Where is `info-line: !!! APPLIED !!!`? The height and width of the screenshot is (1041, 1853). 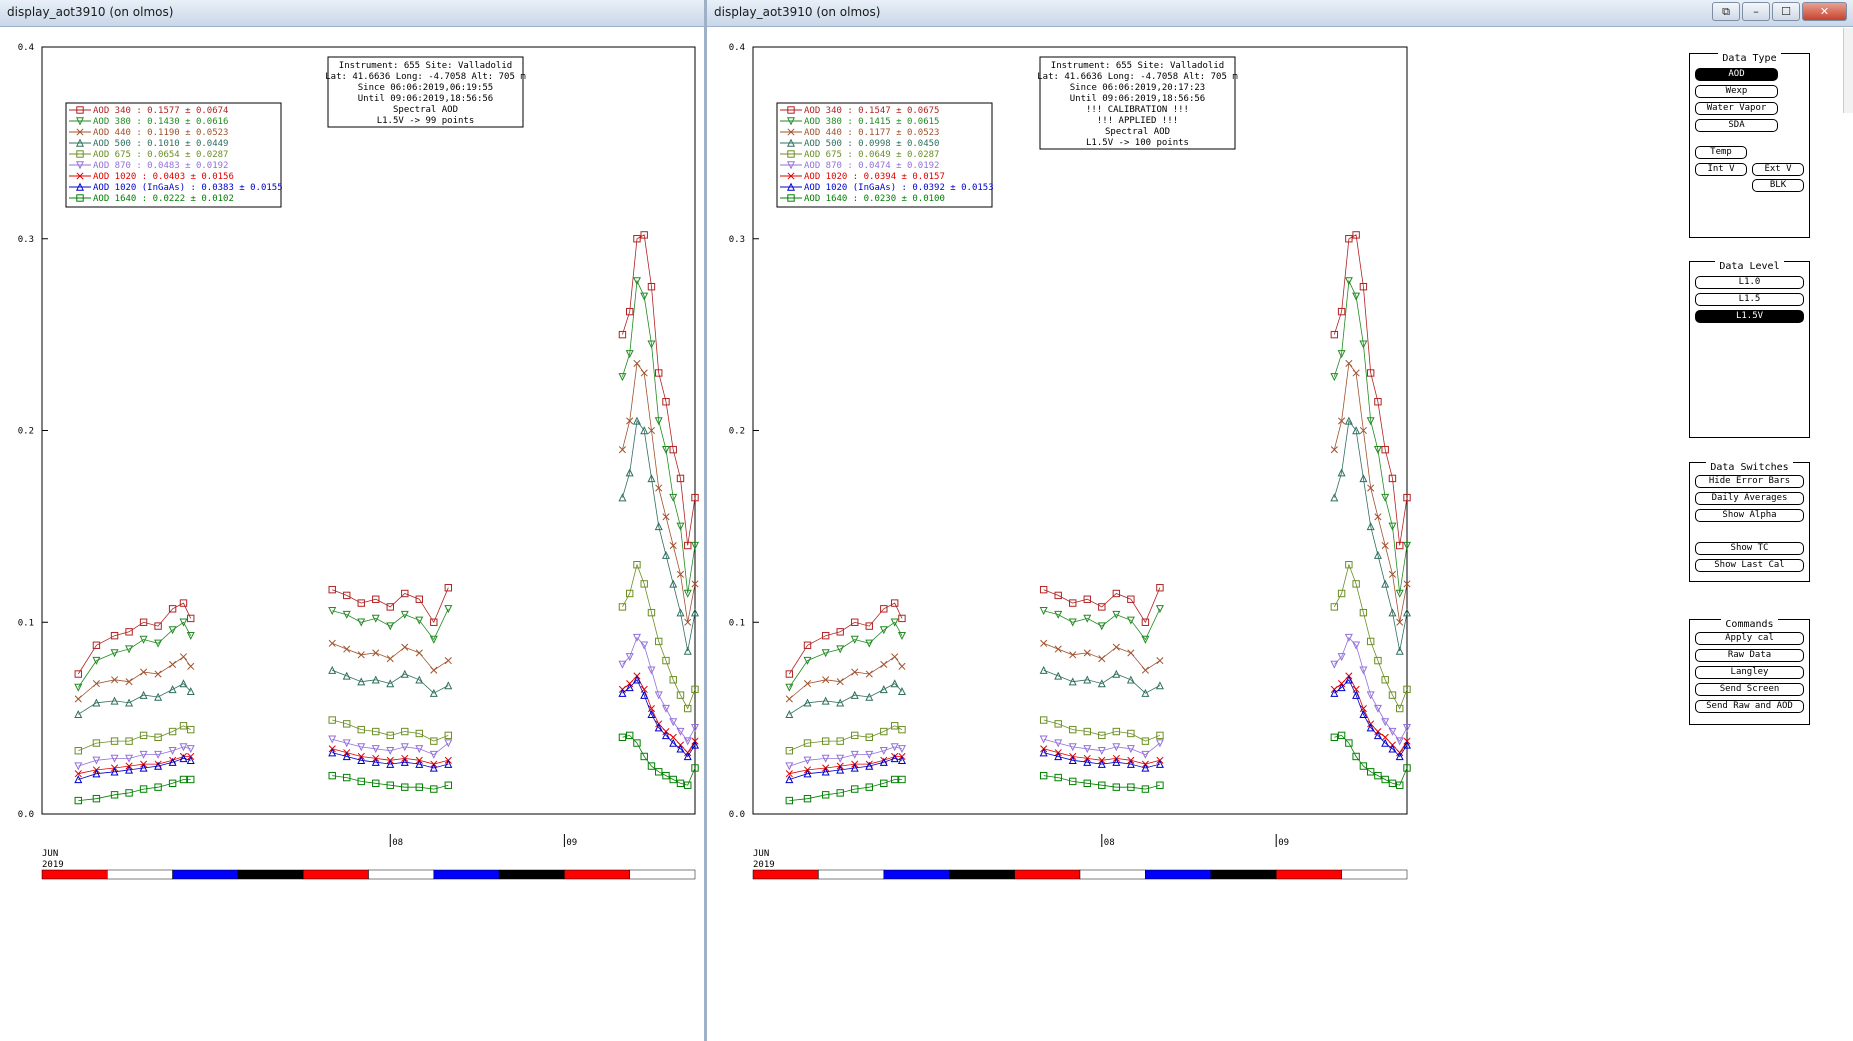 info-line: !!! APPLIED !!! is located at coordinates (1137, 121).